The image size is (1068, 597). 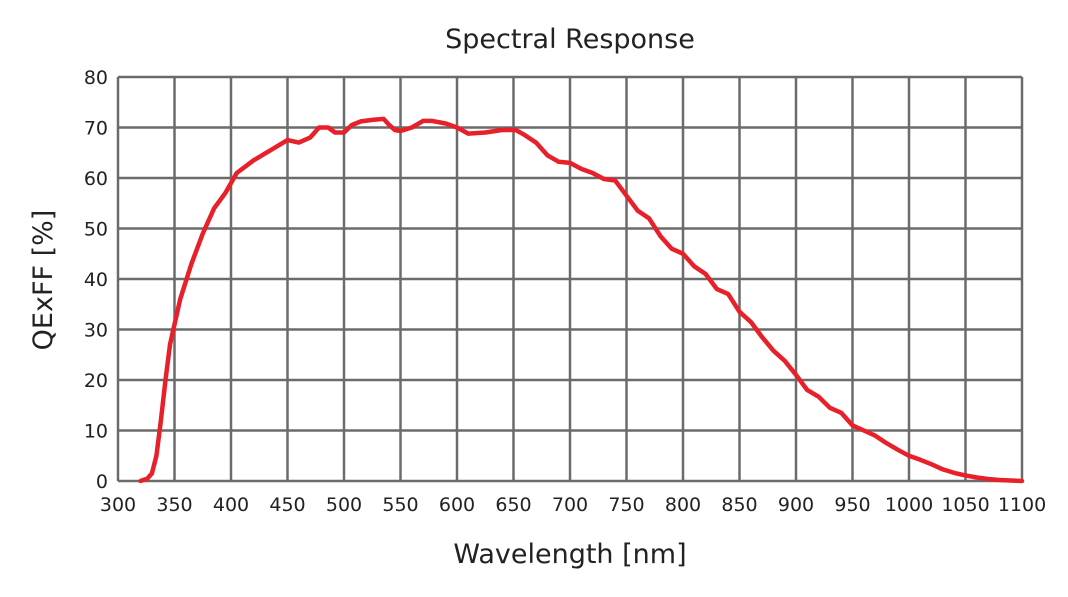 I want to click on y-tick-label: 50, so click(x=96, y=230).